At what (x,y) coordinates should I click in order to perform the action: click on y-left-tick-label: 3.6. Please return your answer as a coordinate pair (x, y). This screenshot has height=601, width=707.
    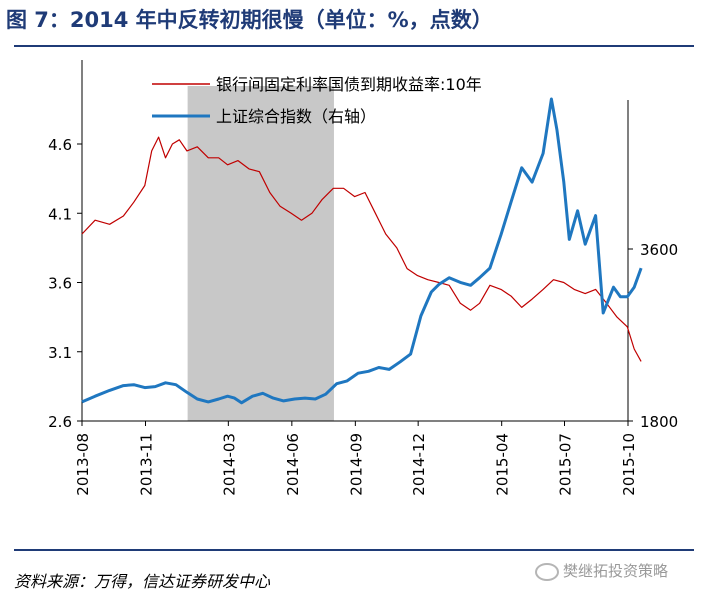
    Looking at the image, I should click on (60, 284).